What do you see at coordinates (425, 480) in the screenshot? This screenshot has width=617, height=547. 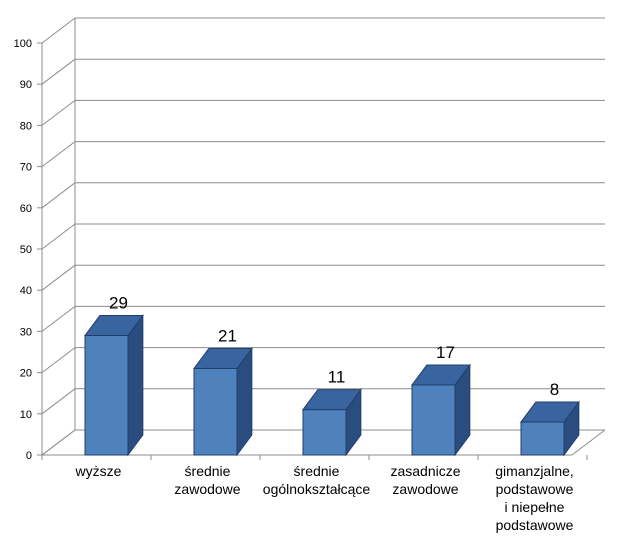 I see `x-tick-label: zasadnicze zawodowe` at bounding box center [425, 480].